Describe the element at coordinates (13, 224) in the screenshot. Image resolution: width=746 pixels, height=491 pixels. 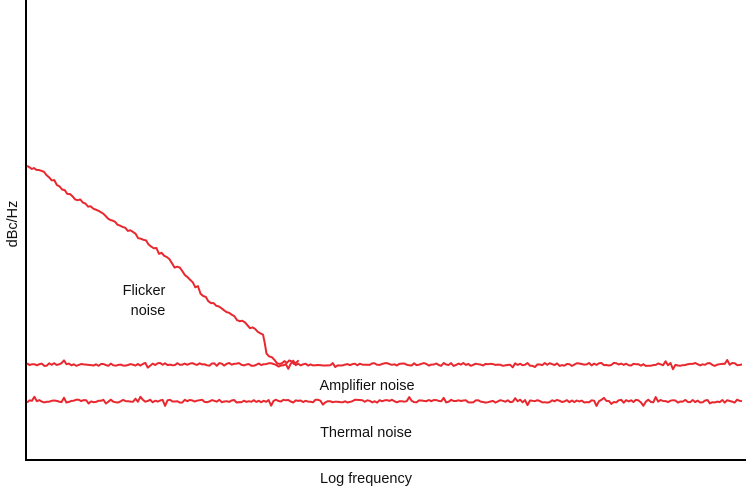
I see `y-axis-label: dBc/Hz` at that location.